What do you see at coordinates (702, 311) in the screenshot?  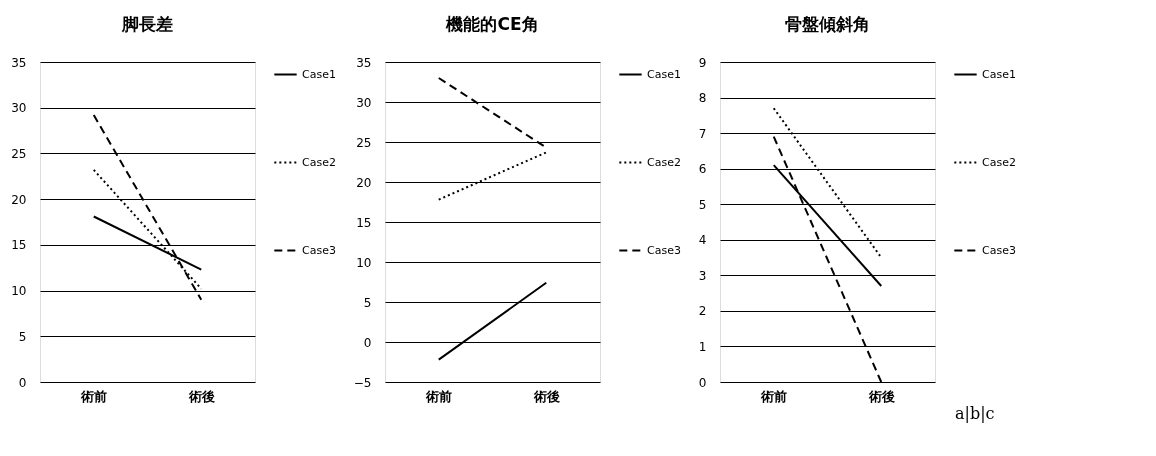 I see `y-tick-label: 2` at bounding box center [702, 311].